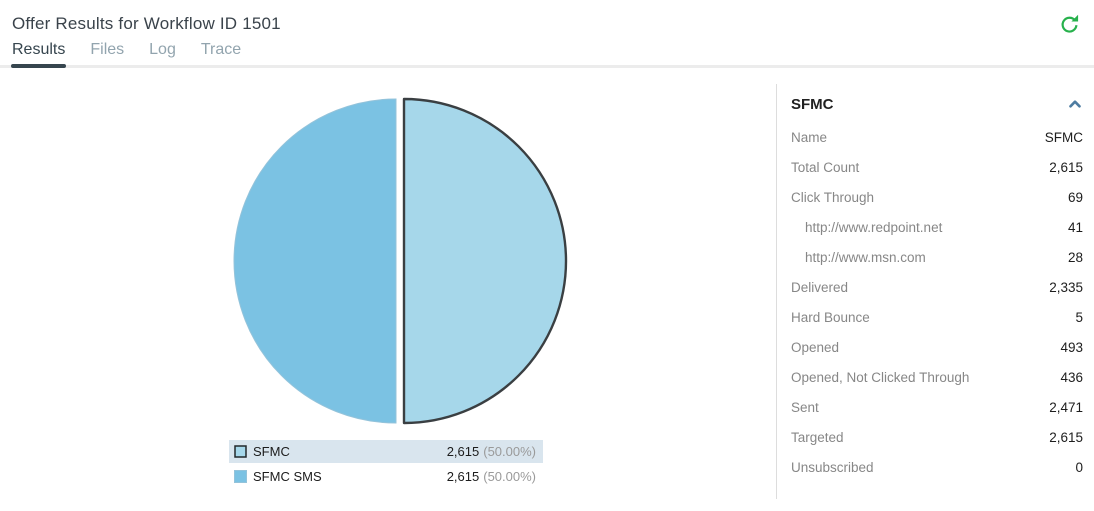  Describe the element at coordinates (547, 19) in the screenshot. I see `page-header: Offer Results for Workflow ID 1501` at that location.